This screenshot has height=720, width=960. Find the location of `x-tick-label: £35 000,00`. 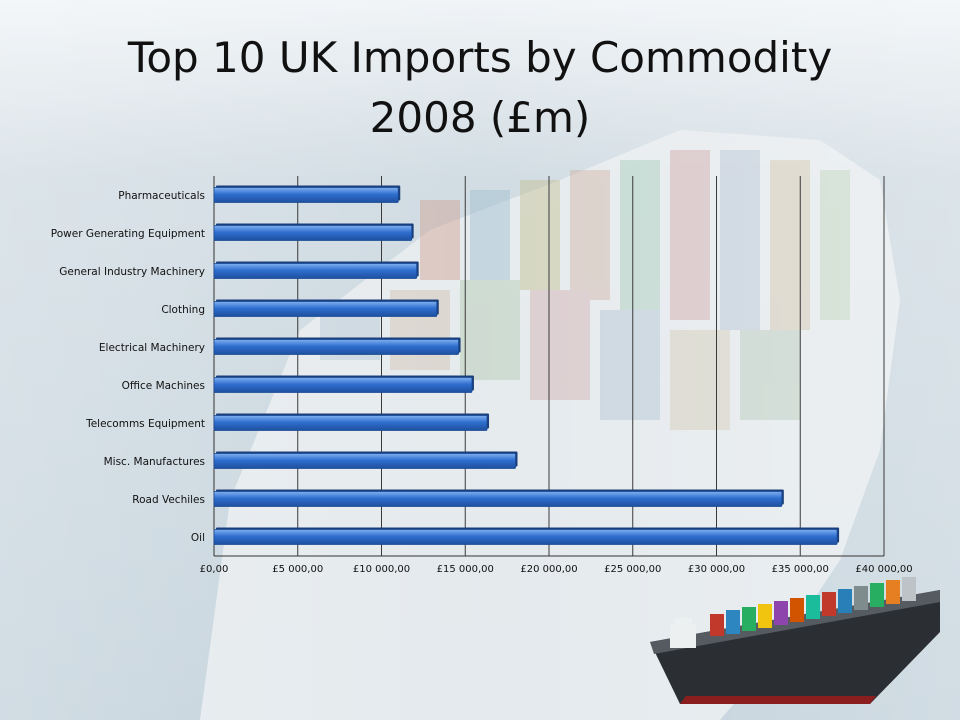

x-tick-label: £35 000,00 is located at coordinates (800, 569).